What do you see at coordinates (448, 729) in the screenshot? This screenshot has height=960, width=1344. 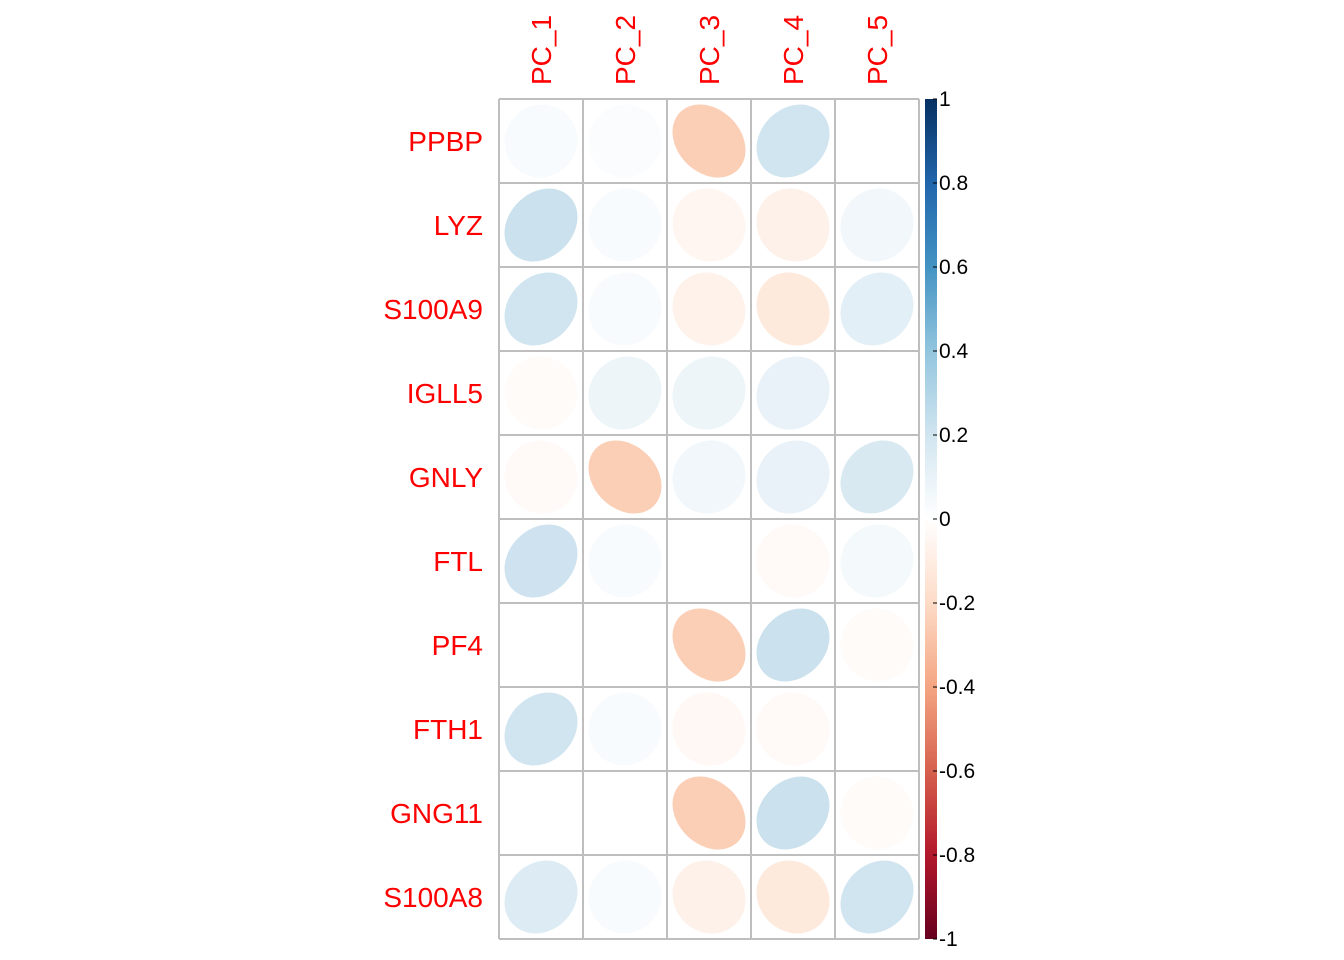 I see `row-label: FTH1` at bounding box center [448, 729].